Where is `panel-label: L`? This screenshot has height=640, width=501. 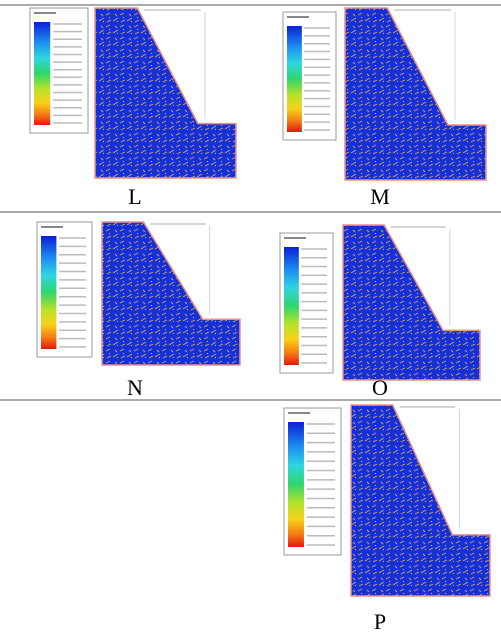
panel-label: L is located at coordinates (134, 196).